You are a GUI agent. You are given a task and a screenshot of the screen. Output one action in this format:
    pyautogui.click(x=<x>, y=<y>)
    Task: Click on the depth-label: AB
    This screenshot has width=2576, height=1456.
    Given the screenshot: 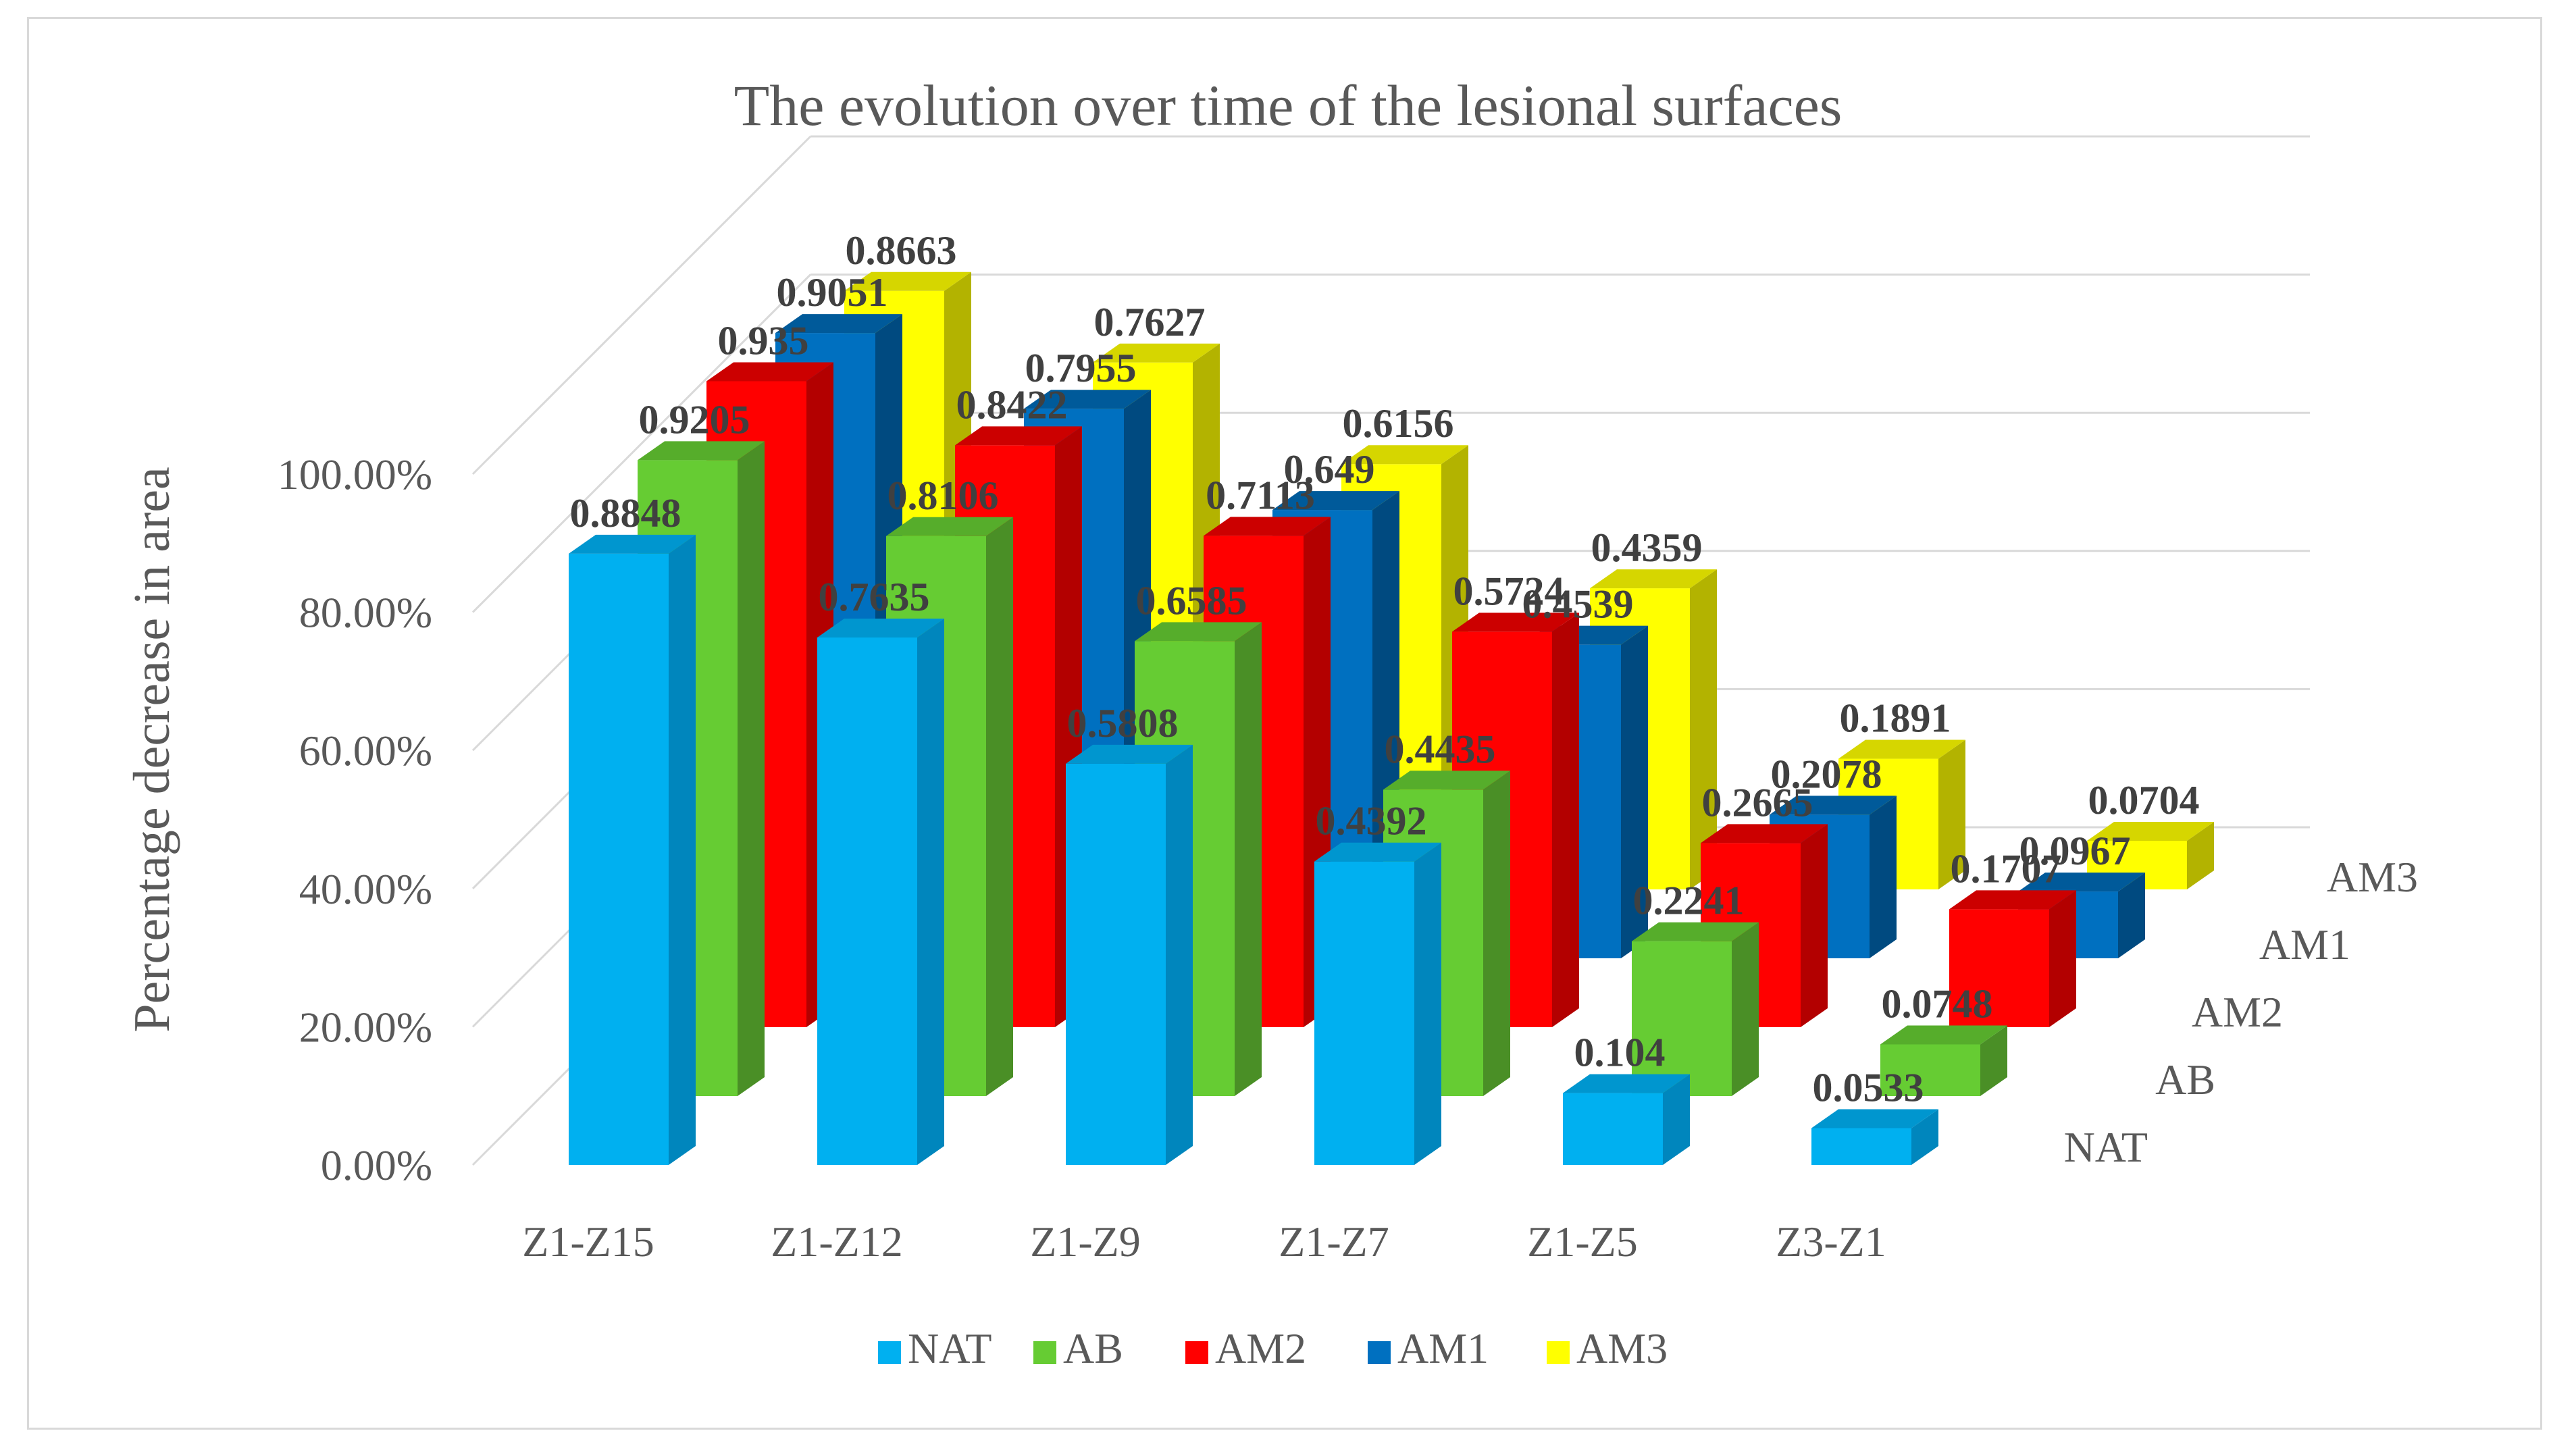 What is the action you would take?
    pyautogui.click(x=2185, y=1079)
    